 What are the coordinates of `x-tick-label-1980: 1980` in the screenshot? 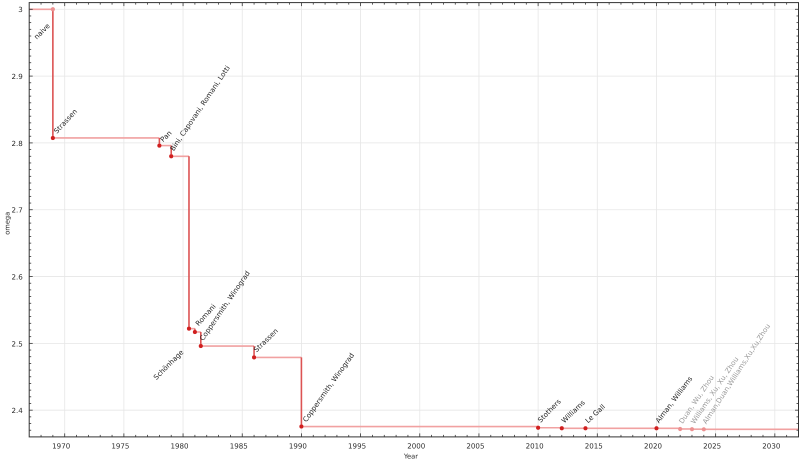 It's located at (180, 445).